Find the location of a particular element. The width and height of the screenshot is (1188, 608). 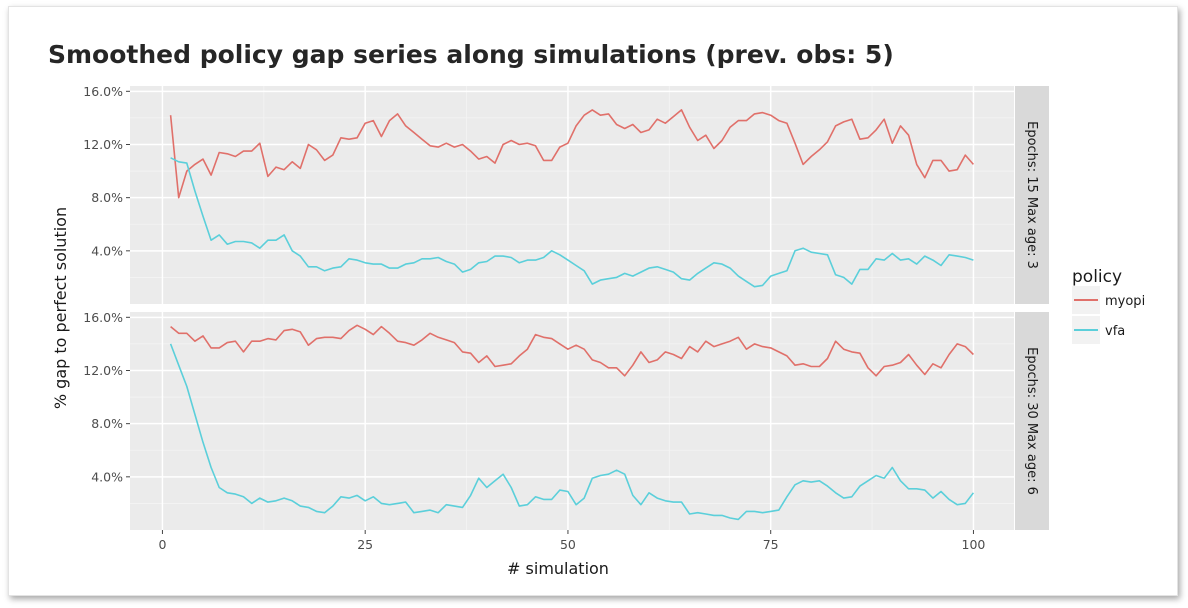

legend-label: vfa is located at coordinates (1115, 331).